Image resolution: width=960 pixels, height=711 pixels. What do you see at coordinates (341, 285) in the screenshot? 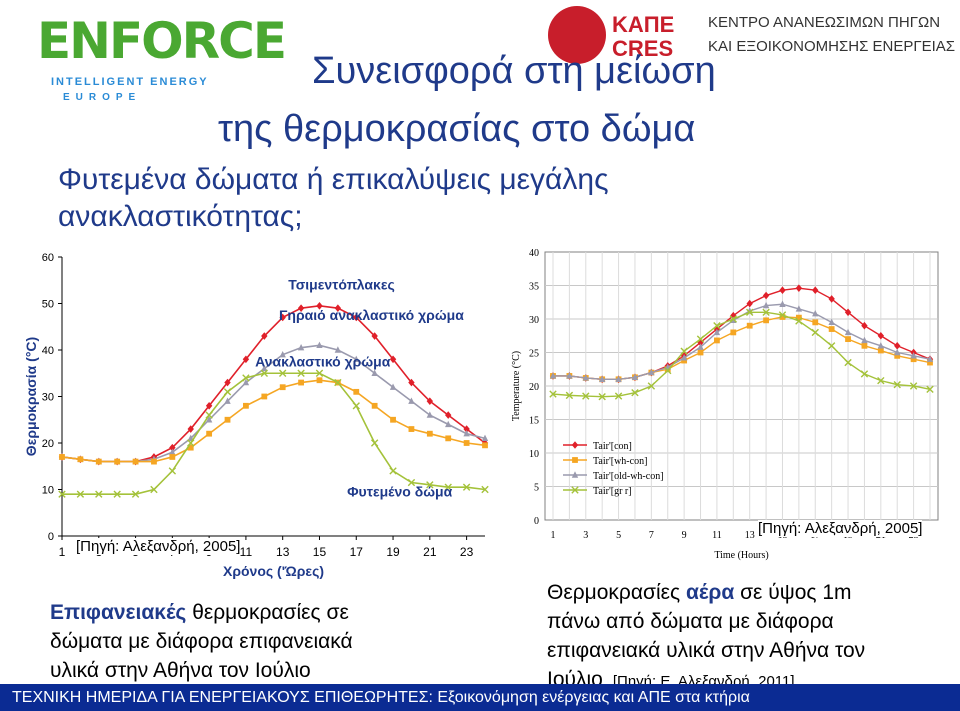
I see `series-label-1: Τσιμεντόπλακες` at bounding box center [341, 285].